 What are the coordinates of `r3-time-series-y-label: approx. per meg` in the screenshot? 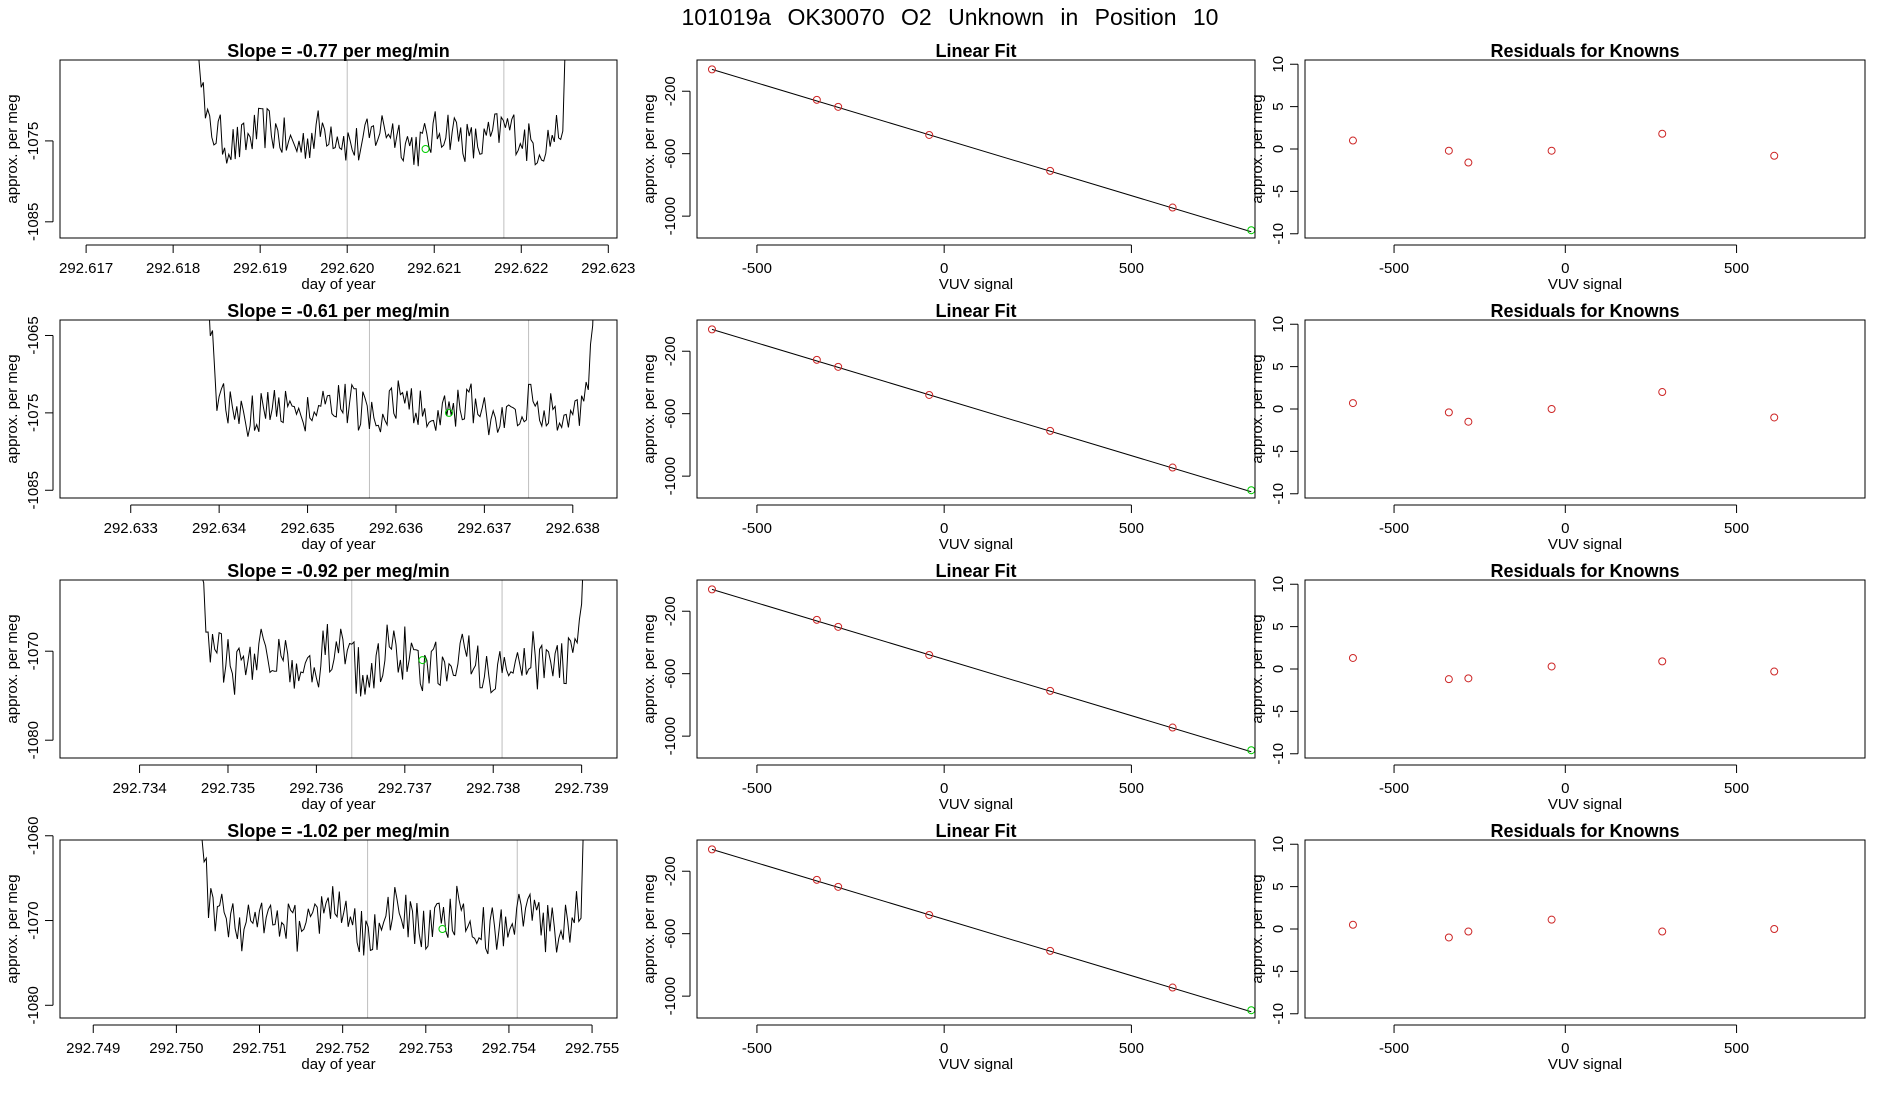 It's located at (12, 928).